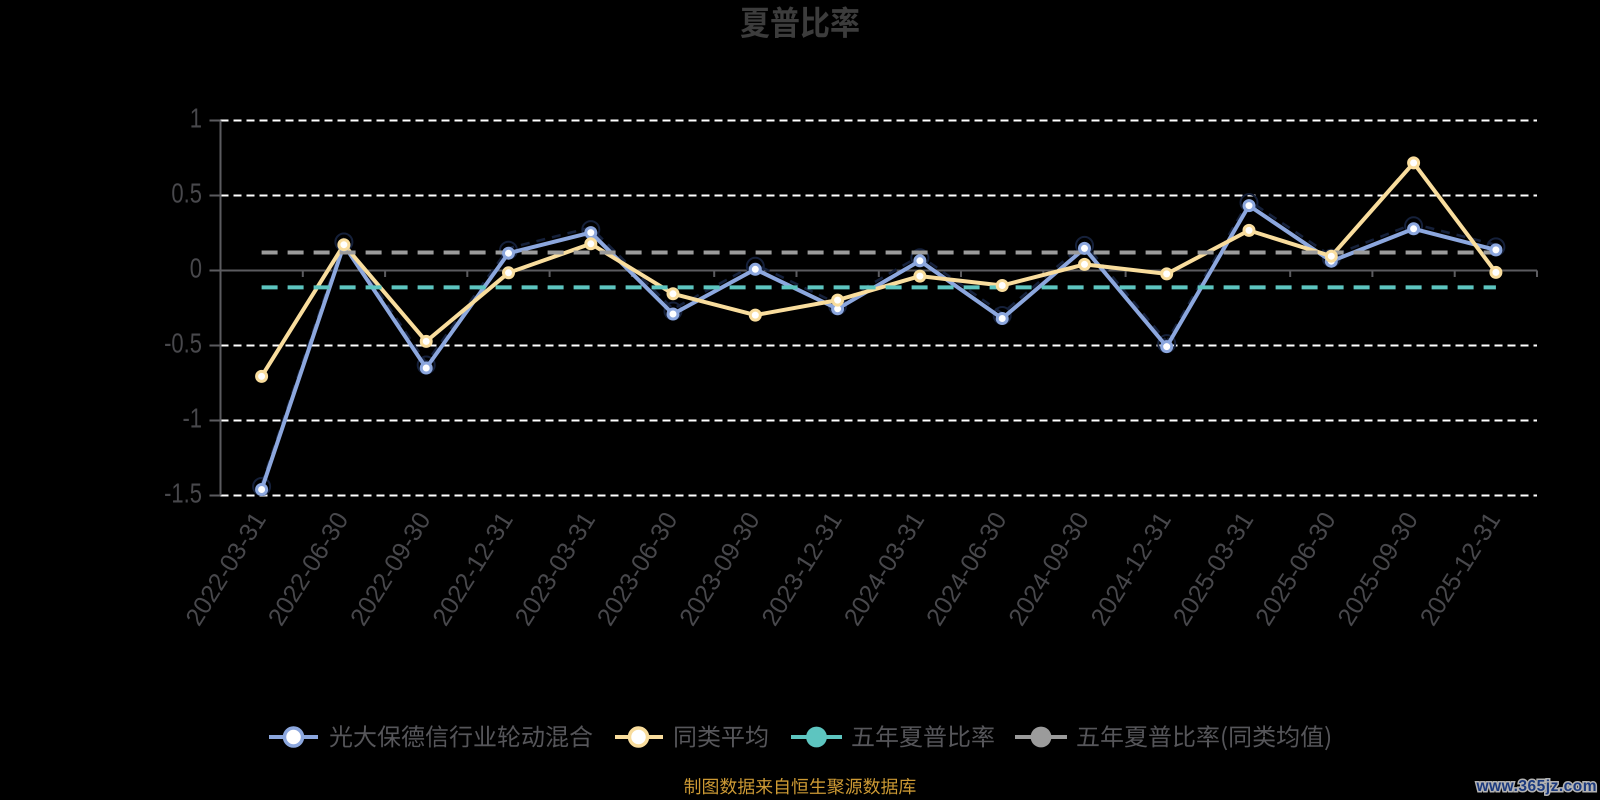 This screenshot has width=1600, height=800. What do you see at coordinates (183, 343) in the screenshot?
I see `svg-text: -0.5` at bounding box center [183, 343].